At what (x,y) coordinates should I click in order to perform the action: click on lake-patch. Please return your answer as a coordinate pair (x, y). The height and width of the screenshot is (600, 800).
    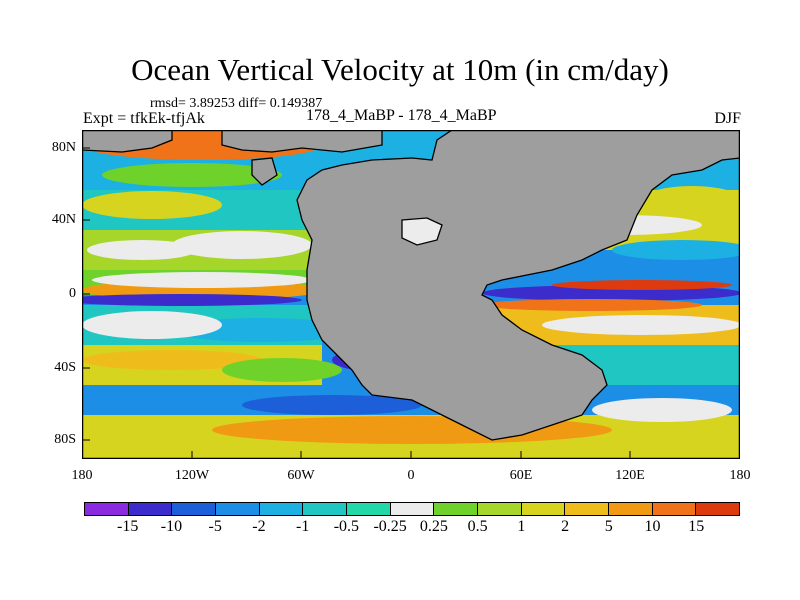
    Looking at the image, I should click on (422, 231).